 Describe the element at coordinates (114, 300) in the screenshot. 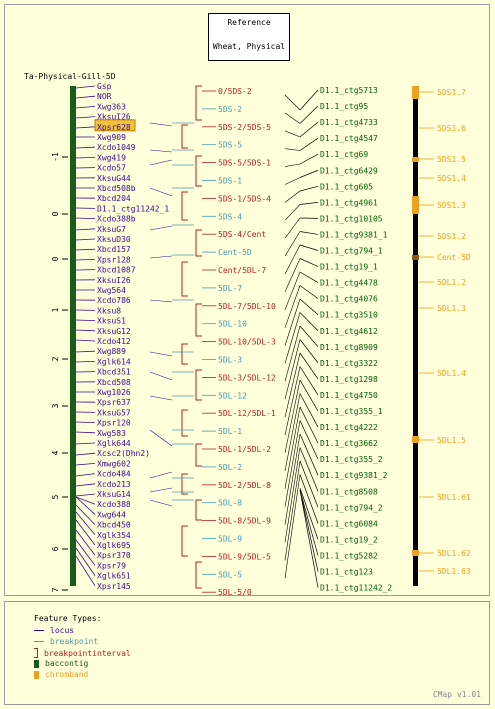

I see `locus-label: Xcdo786` at that location.